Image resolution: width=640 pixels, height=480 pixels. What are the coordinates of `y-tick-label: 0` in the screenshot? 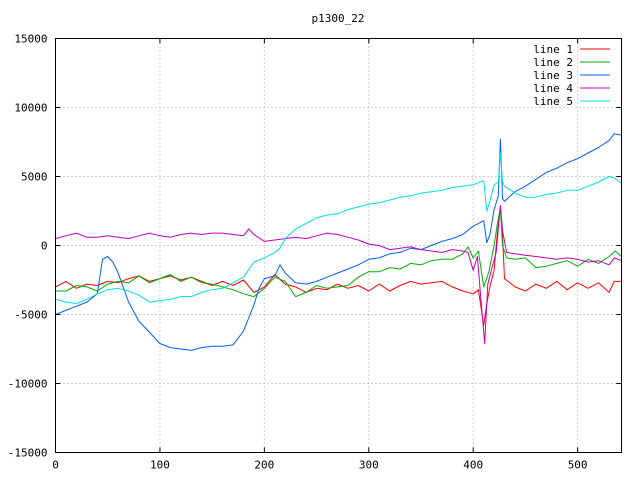 It's located at (44, 246).